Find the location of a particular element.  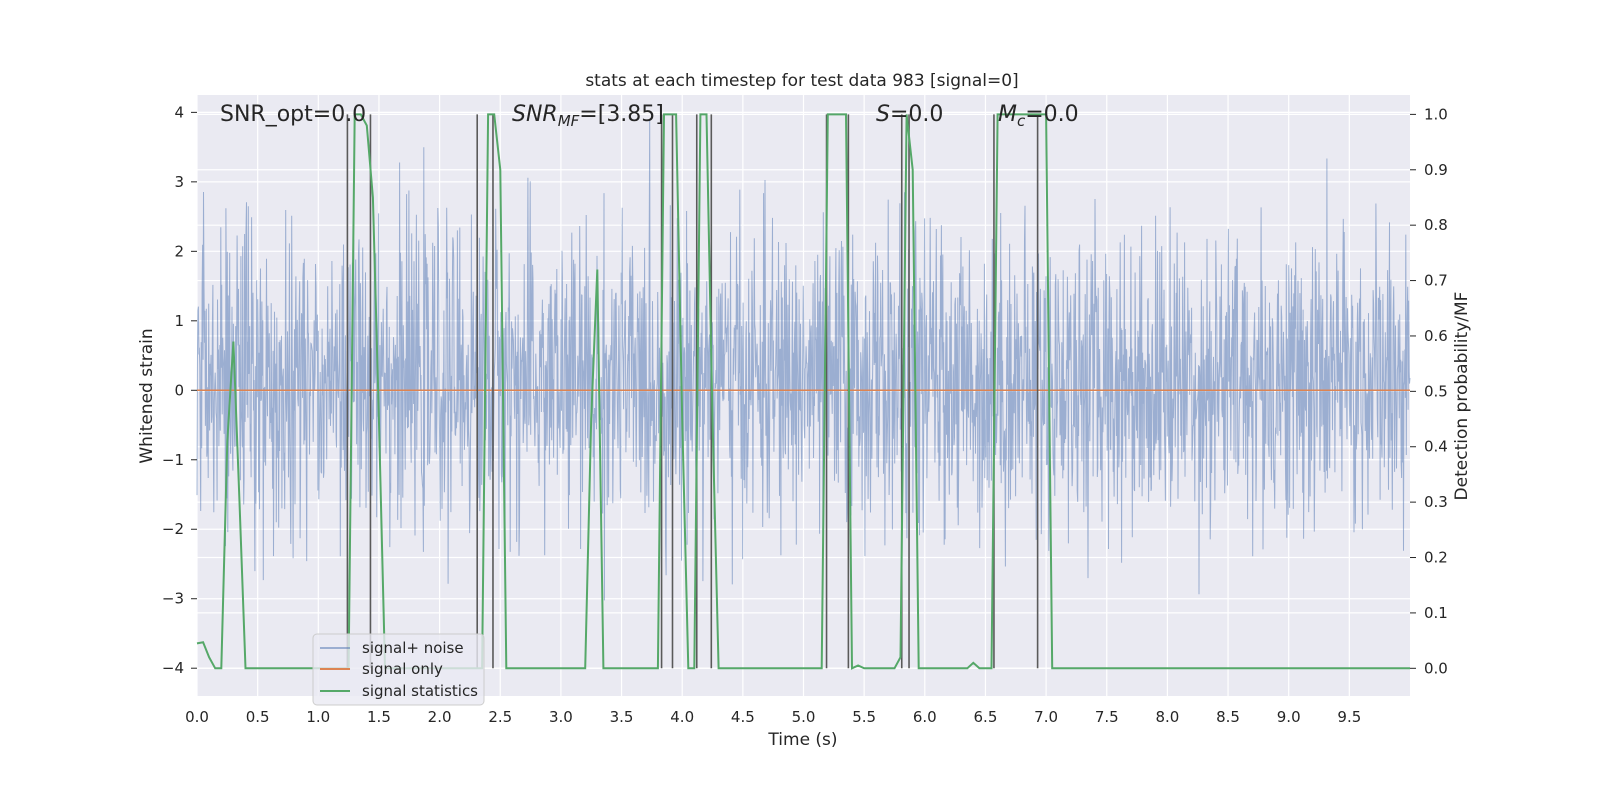

y-right-tick-label: 0.3 is located at coordinates (1436, 502).